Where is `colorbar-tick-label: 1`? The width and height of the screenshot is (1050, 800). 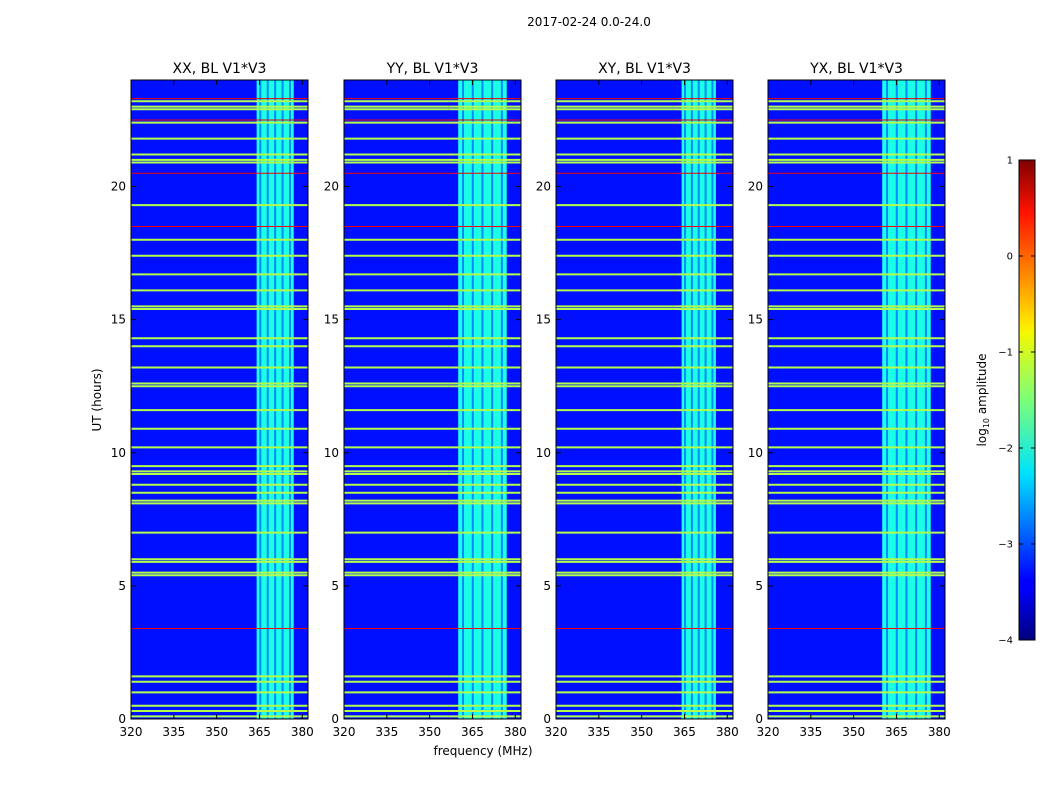
colorbar-tick-label: 1 is located at coordinates (1010, 161).